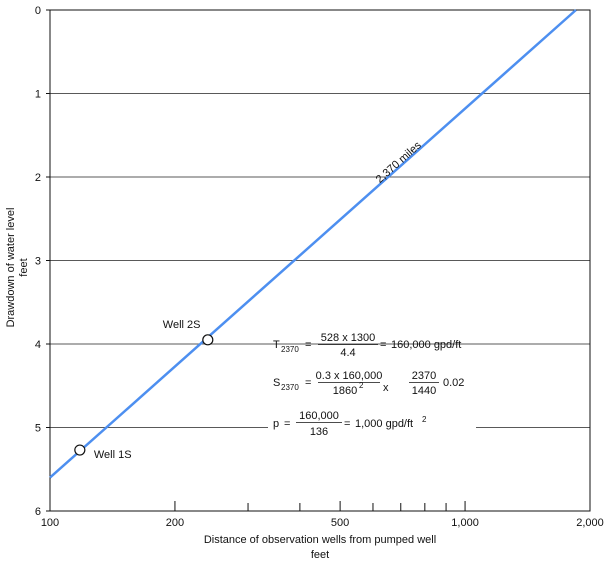 The image size is (609, 564). What do you see at coordinates (38, 95) in the screenshot?
I see `y-tick-label: 1` at bounding box center [38, 95].